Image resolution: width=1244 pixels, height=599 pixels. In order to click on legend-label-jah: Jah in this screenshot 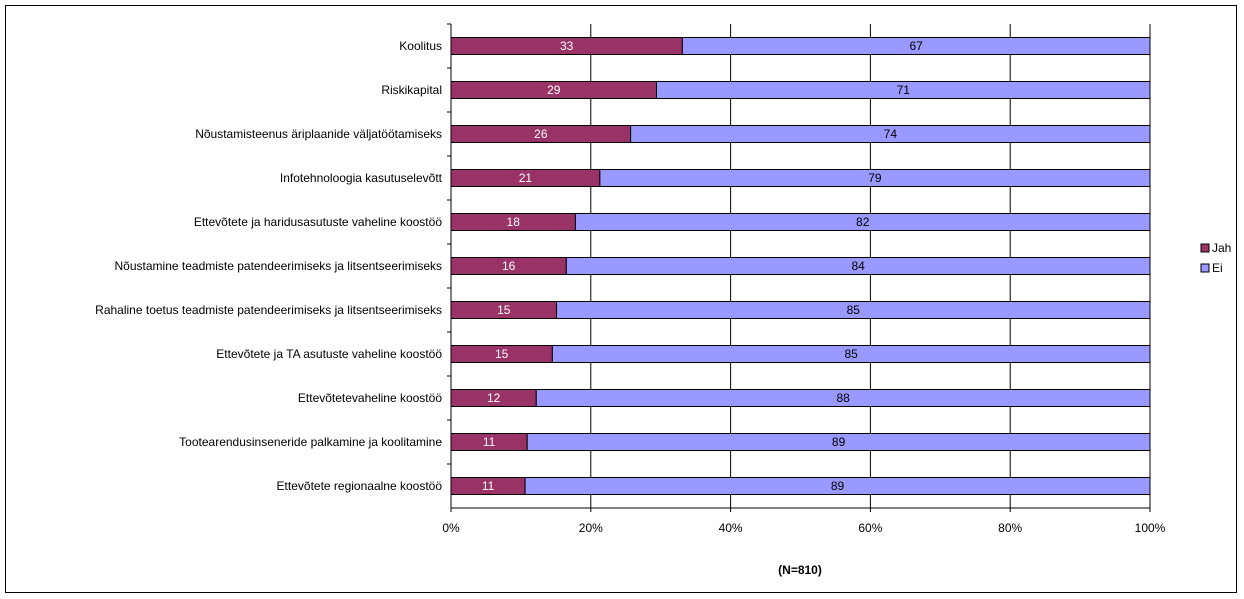, I will do `click(1221, 248)`.